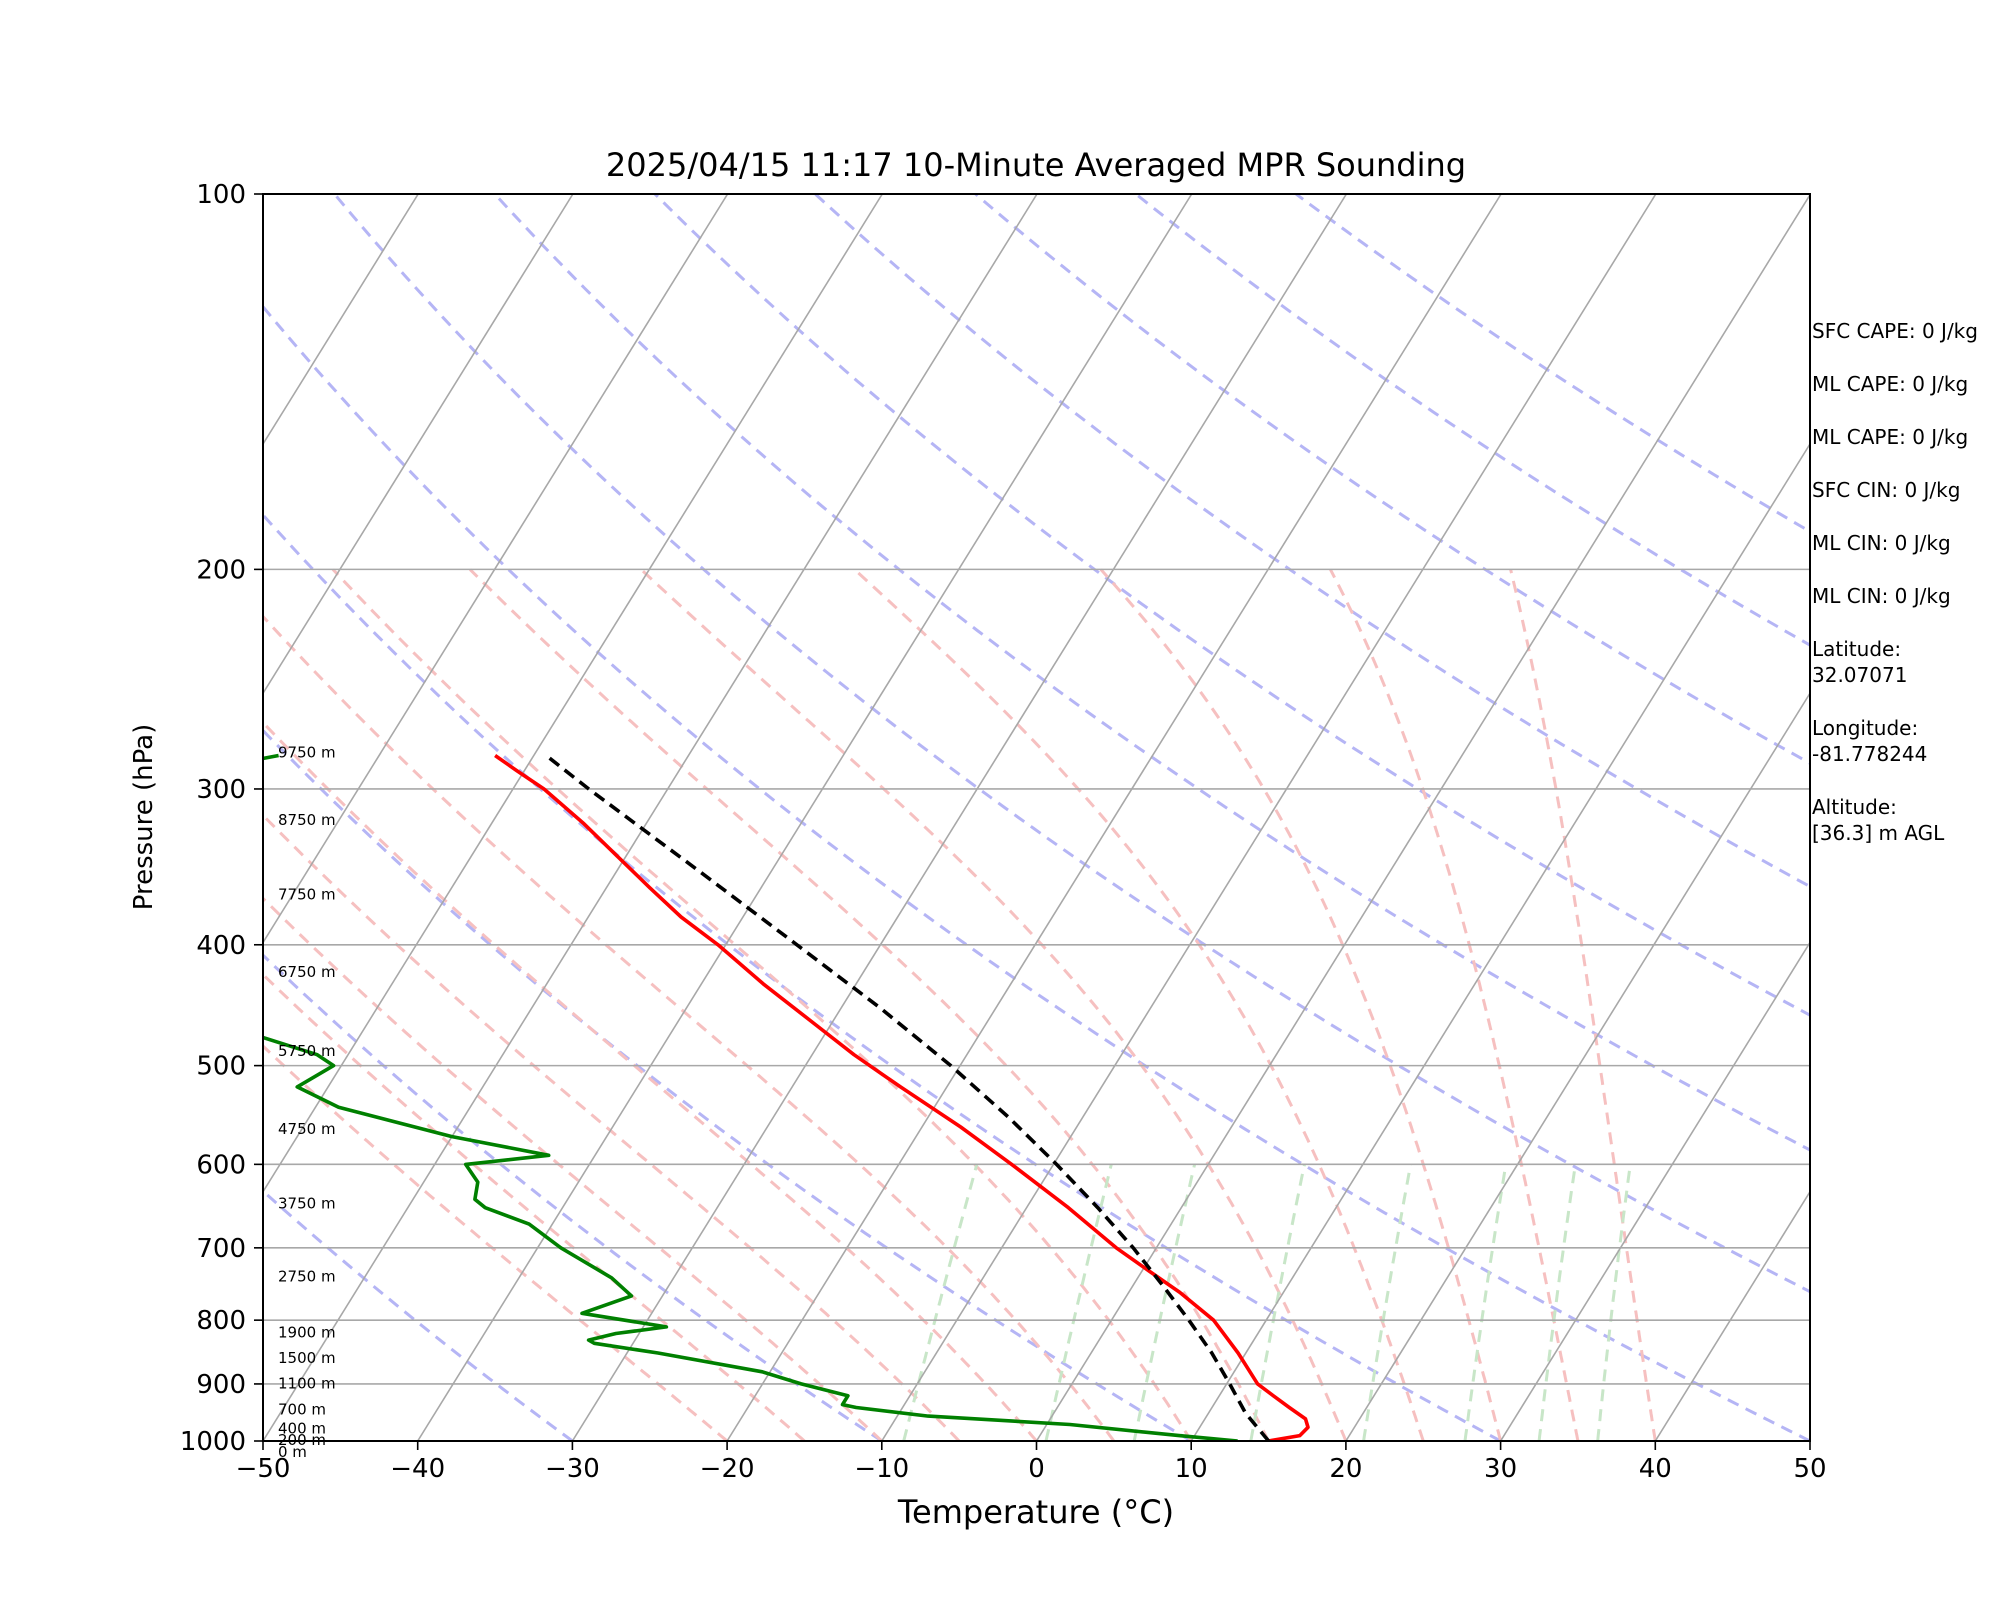 The height and width of the screenshot is (1604, 2000). What do you see at coordinates (54, 817) in the screenshot?
I see `isotherm-line` at bounding box center [54, 817].